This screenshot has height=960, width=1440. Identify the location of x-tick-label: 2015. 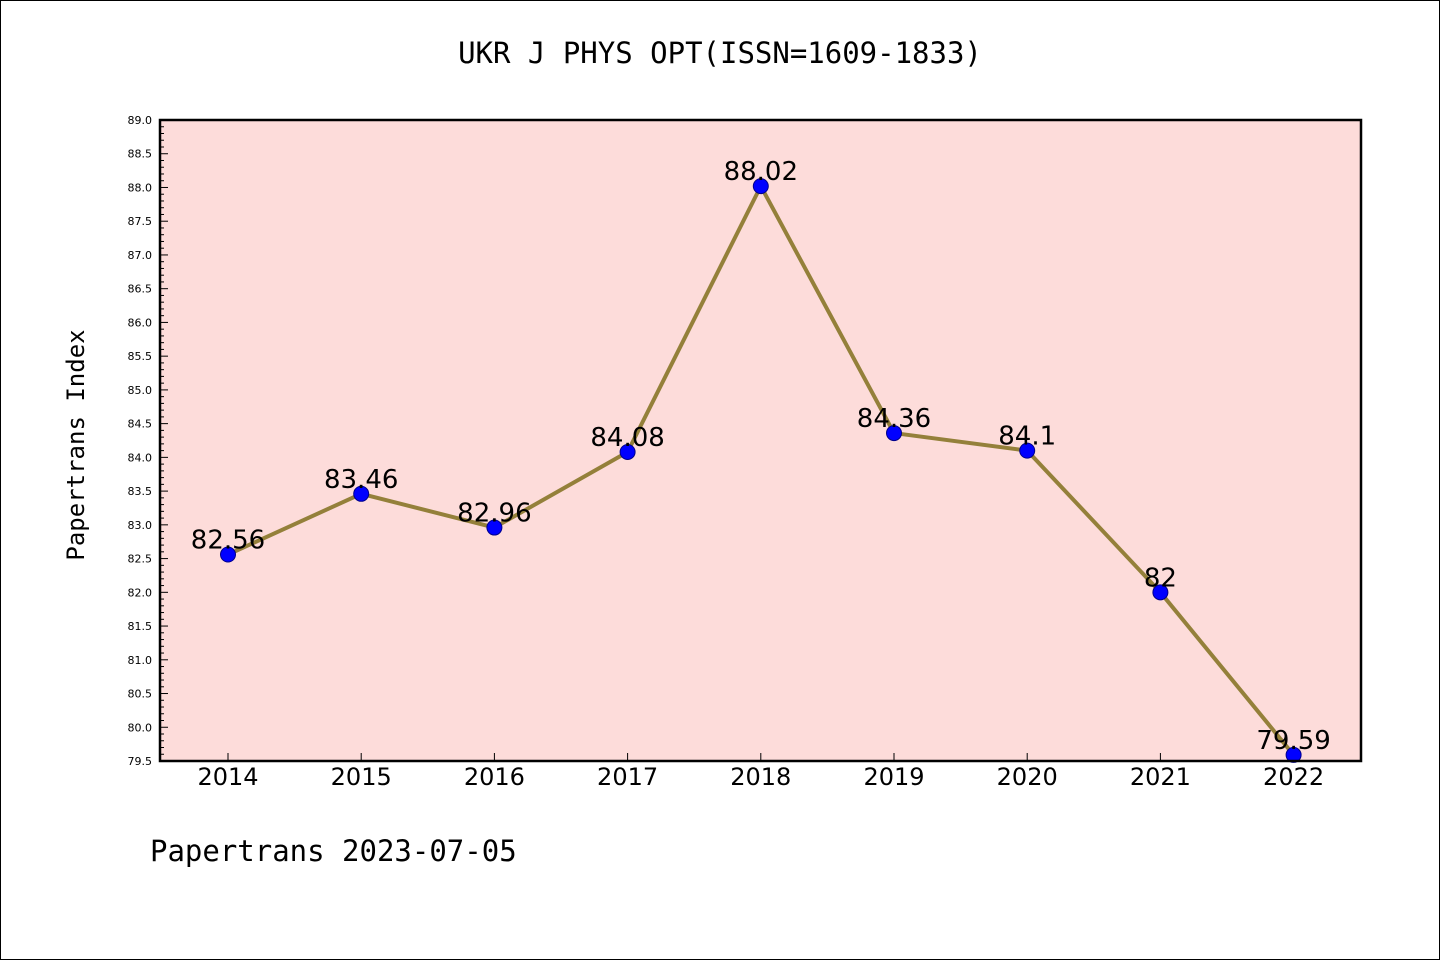
(361, 777).